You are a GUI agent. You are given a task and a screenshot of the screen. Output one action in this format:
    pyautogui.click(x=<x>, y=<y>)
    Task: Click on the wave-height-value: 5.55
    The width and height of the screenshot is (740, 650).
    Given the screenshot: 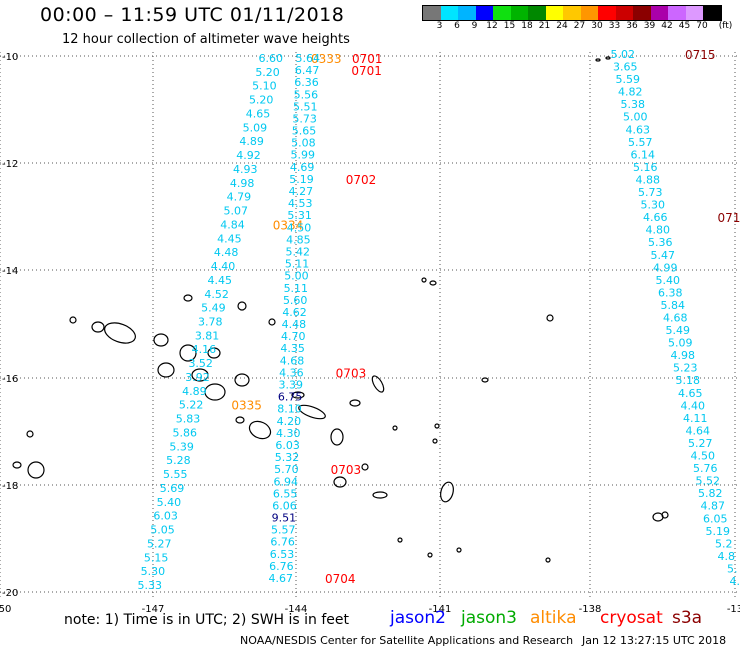 What is the action you would take?
    pyautogui.click(x=175, y=474)
    